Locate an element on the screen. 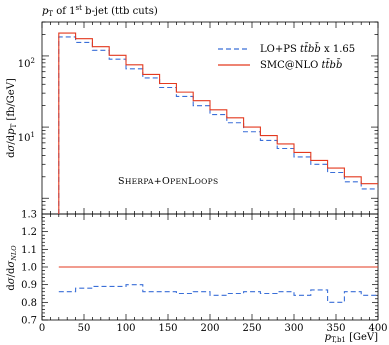 The height and width of the screenshot is (345, 389). ratio-y-tick-label: 1.1 is located at coordinates (29, 250).